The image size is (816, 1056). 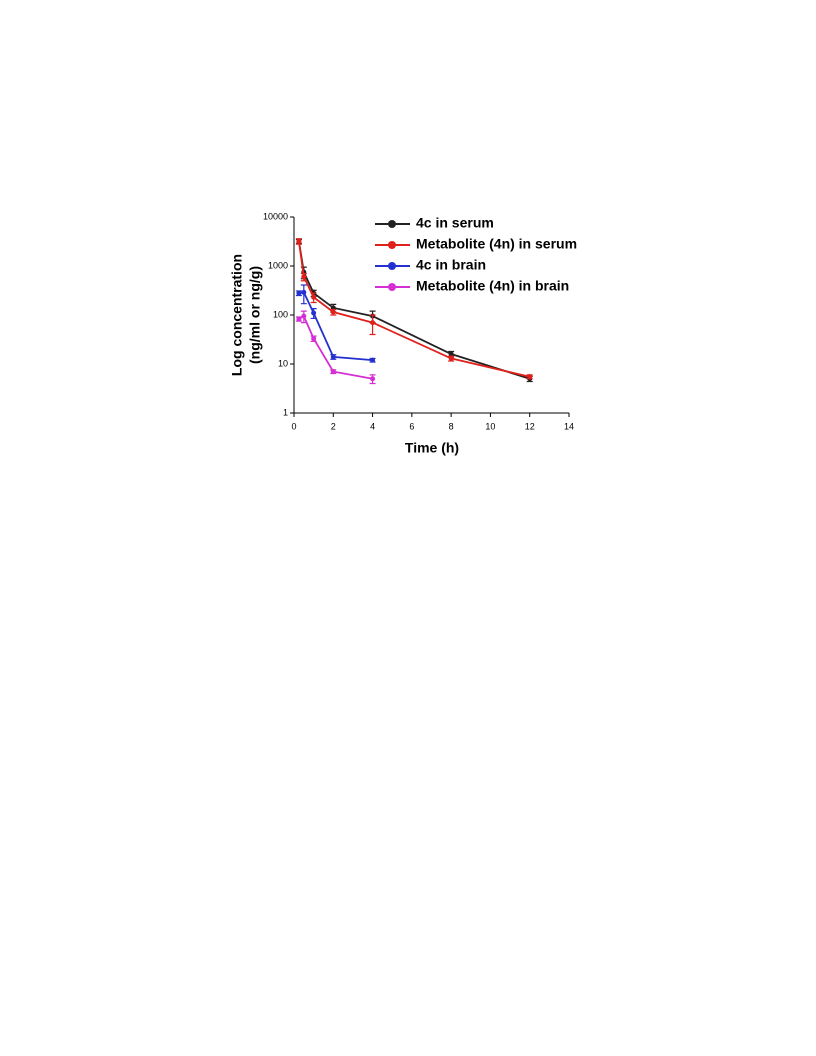 What do you see at coordinates (335, 326) in the screenshot?
I see `series-line` at bounding box center [335, 326].